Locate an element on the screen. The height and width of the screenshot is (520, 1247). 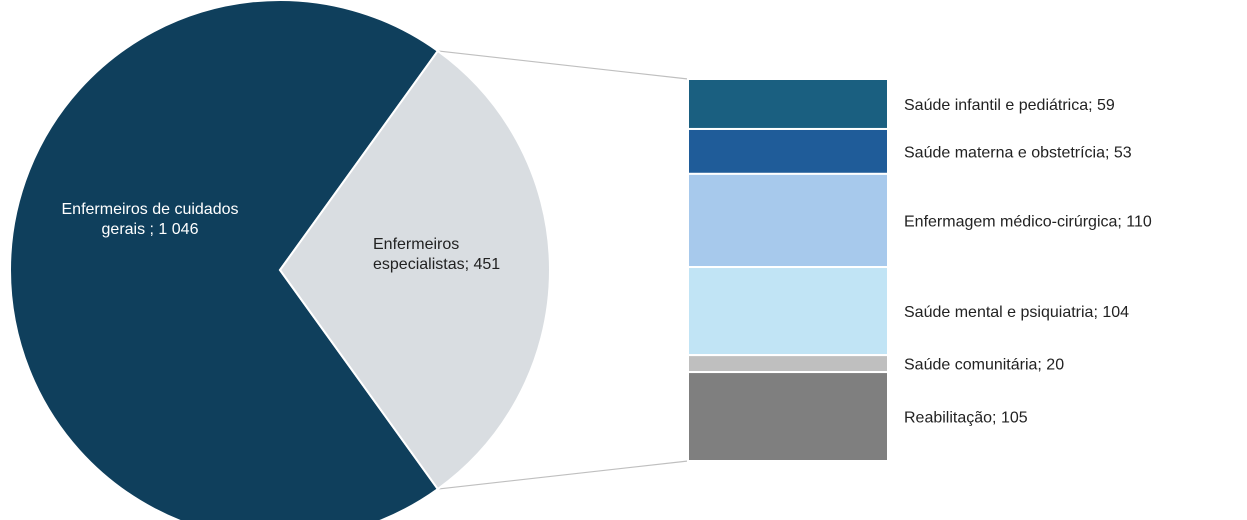
connector-line-bottom is located at coordinates (563, 475).